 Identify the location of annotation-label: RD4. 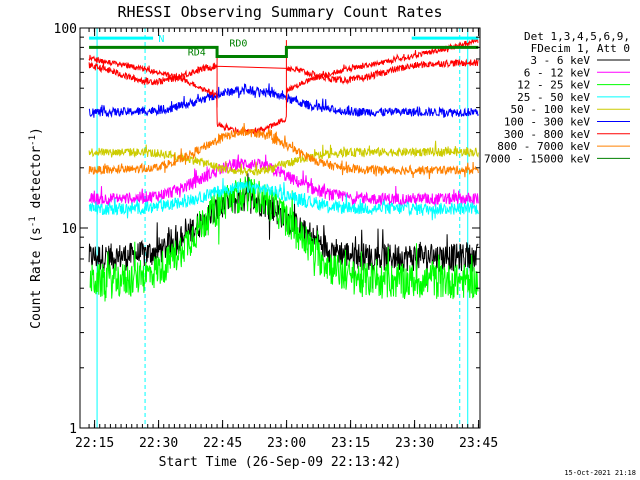
(197, 53).